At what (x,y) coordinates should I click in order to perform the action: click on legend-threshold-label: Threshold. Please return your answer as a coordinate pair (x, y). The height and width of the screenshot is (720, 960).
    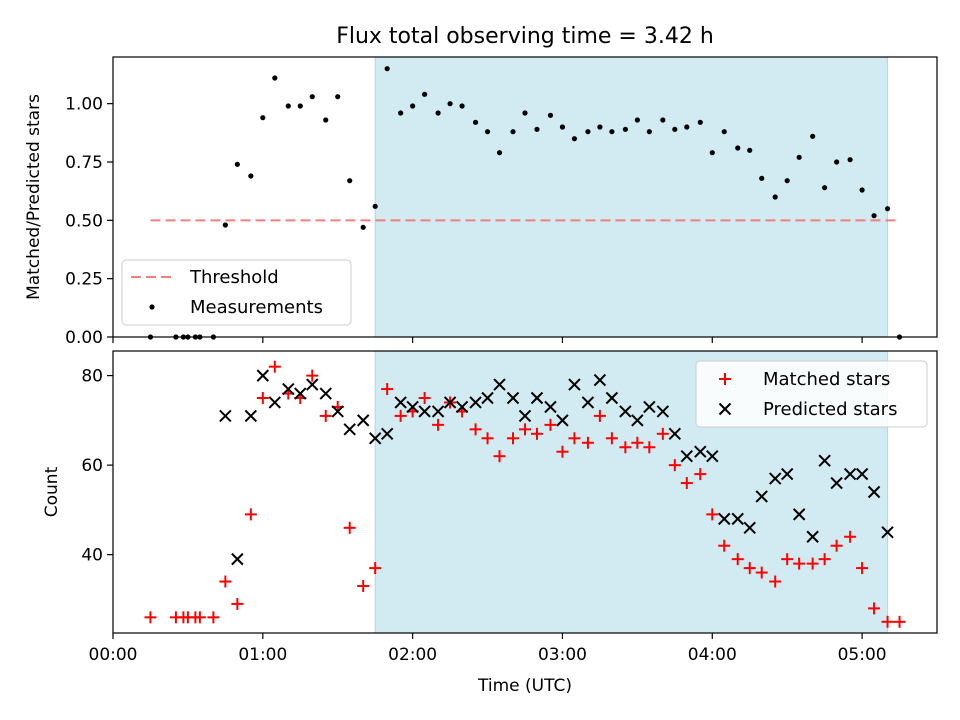
    Looking at the image, I should click on (234, 277).